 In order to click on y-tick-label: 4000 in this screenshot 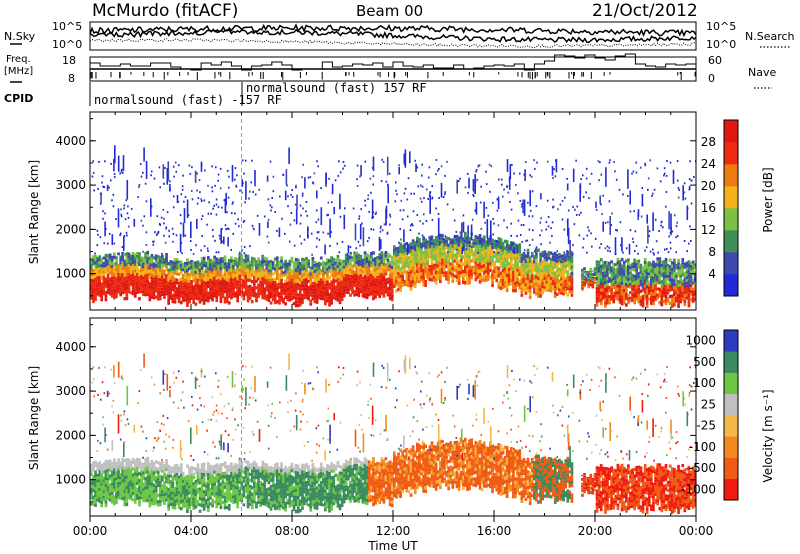, I will do `click(70, 141)`.